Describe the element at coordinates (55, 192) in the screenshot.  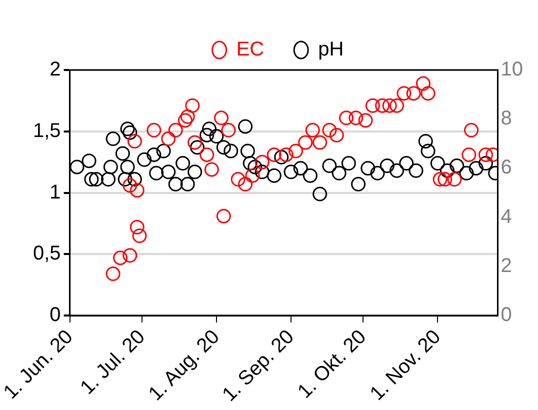
I see `y-tick-label: 1` at that location.